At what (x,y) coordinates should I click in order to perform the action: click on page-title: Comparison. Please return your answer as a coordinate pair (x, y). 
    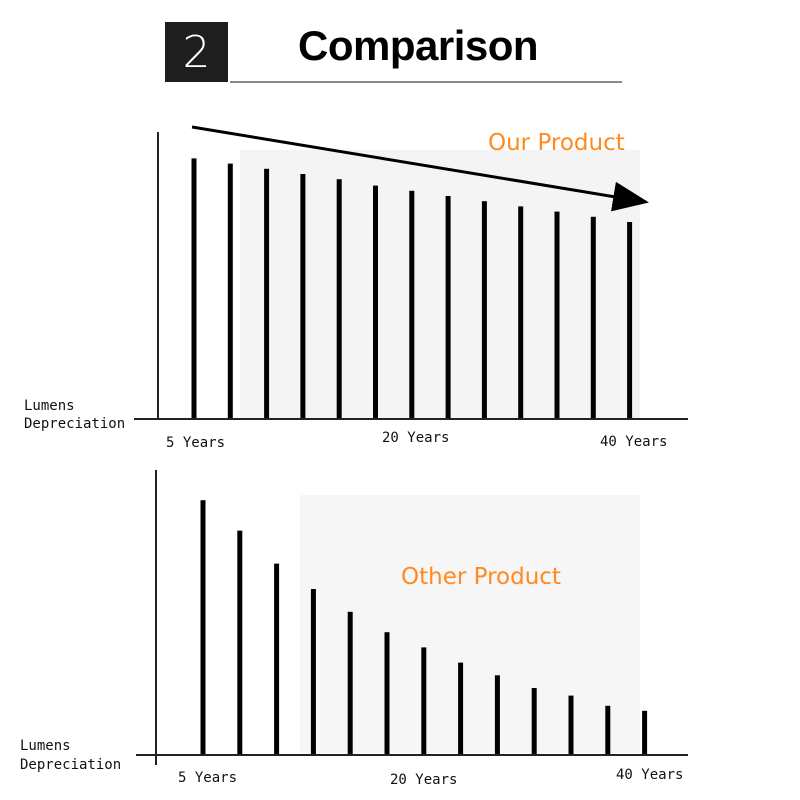
    Looking at the image, I should click on (418, 45).